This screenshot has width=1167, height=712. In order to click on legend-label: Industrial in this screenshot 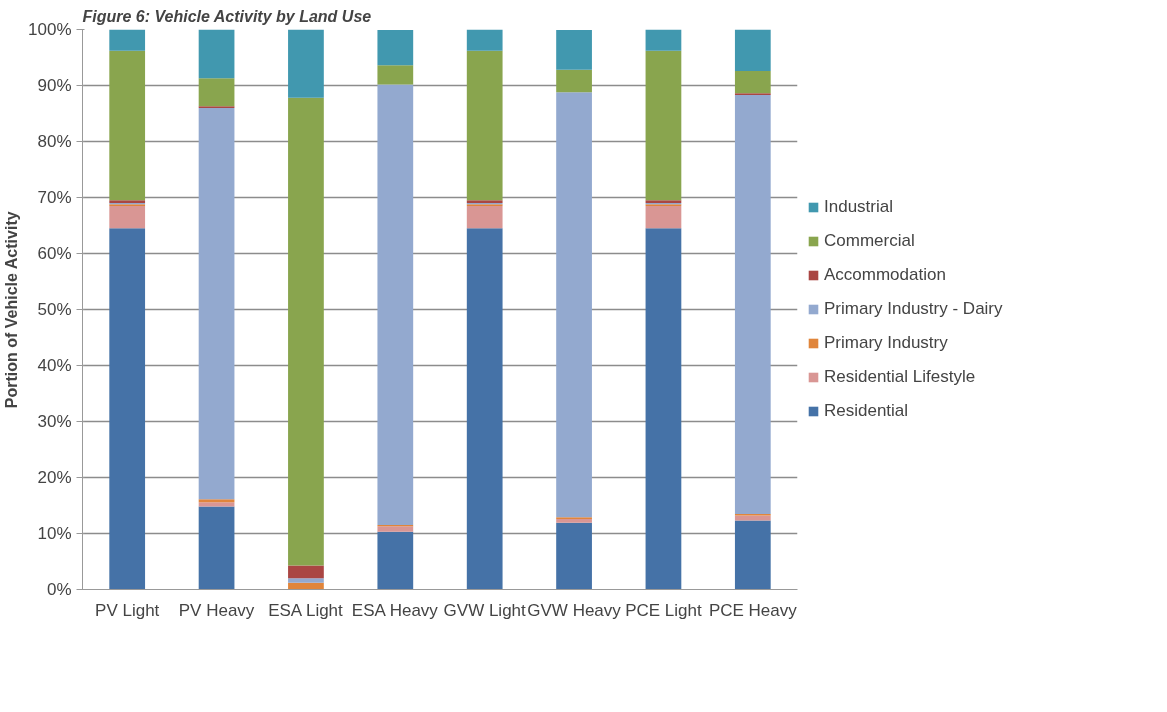, I will do `click(858, 207)`.